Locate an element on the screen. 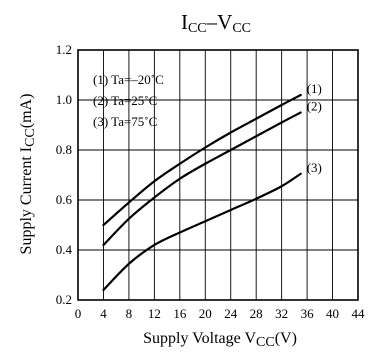 This screenshot has width=368, height=353. chart-title: ICC–VCC is located at coordinates (216, 23).